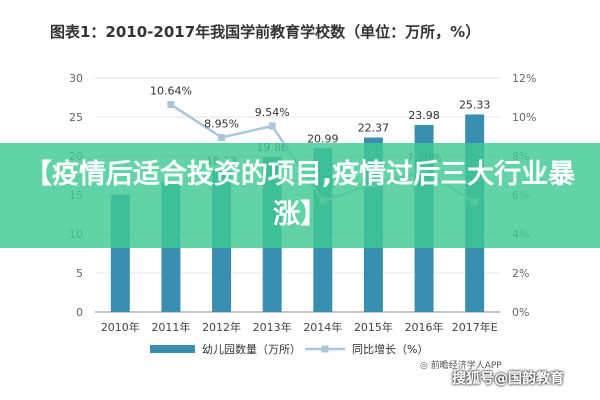 The image size is (600, 400). Describe the element at coordinates (520, 273) in the screenshot. I see `y-right-tick-label: 2%` at that location.